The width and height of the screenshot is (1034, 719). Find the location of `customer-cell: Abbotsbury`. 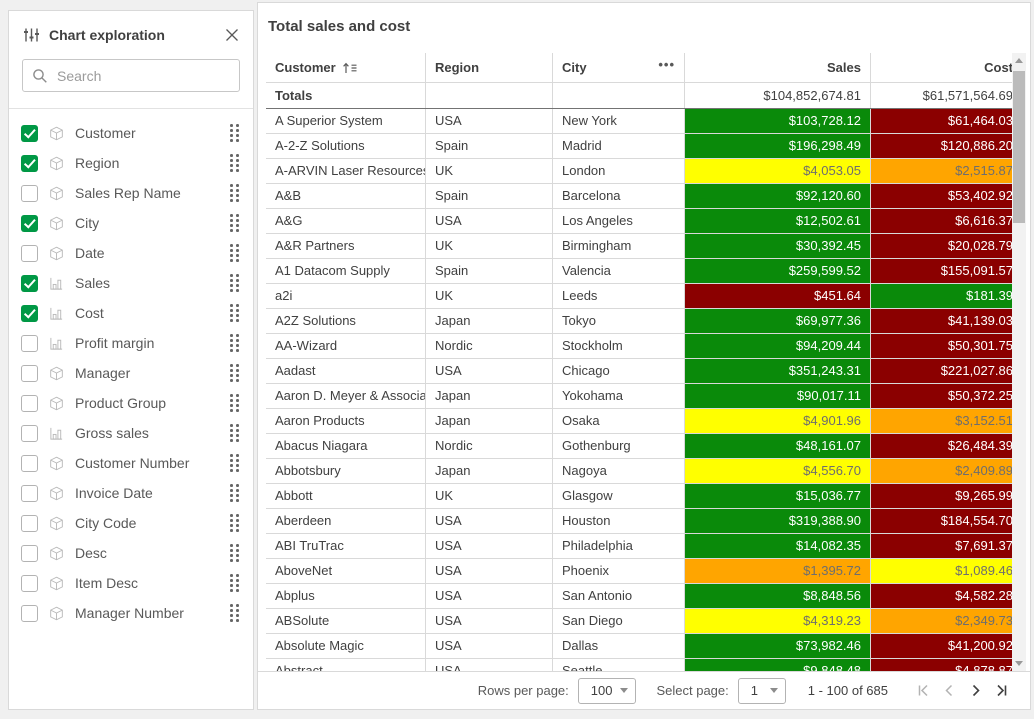

customer-cell: Abbotsbury is located at coordinates (346, 471).